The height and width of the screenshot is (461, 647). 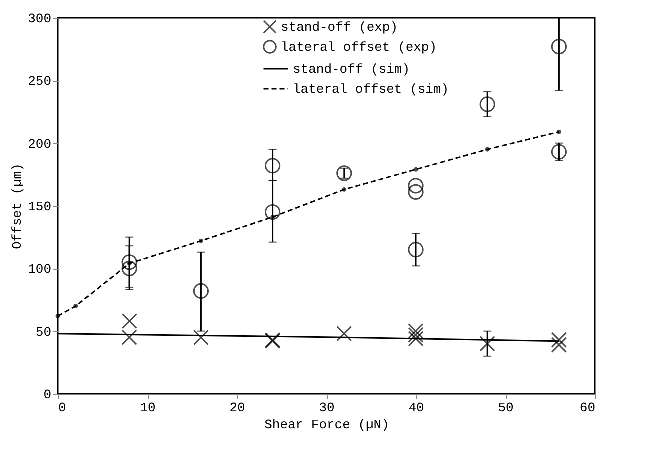 What do you see at coordinates (40, 144) in the screenshot?
I see `y-tick-label: 200` at bounding box center [40, 144].